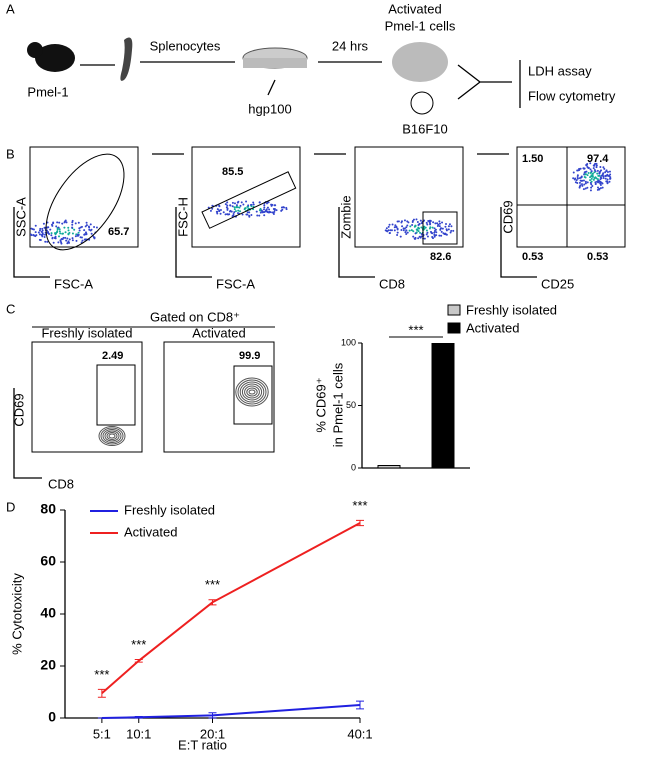  Describe the element at coordinates (35, 50) in the screenshot. I see `mouse-icon` at that location.